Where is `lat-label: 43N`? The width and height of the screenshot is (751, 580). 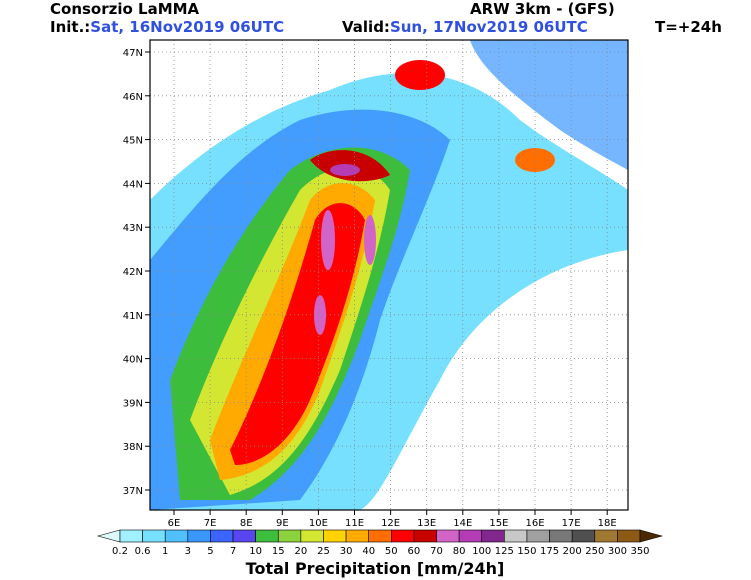 lat-label: 43N is located at coordinates (133, 228).